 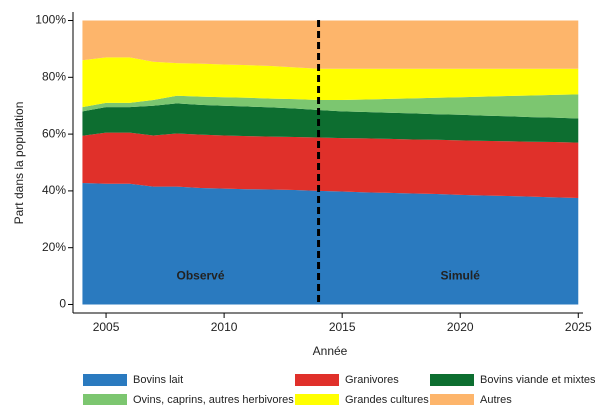 I want to click on y-tick-label: 100%, so click(x=50, y=20).